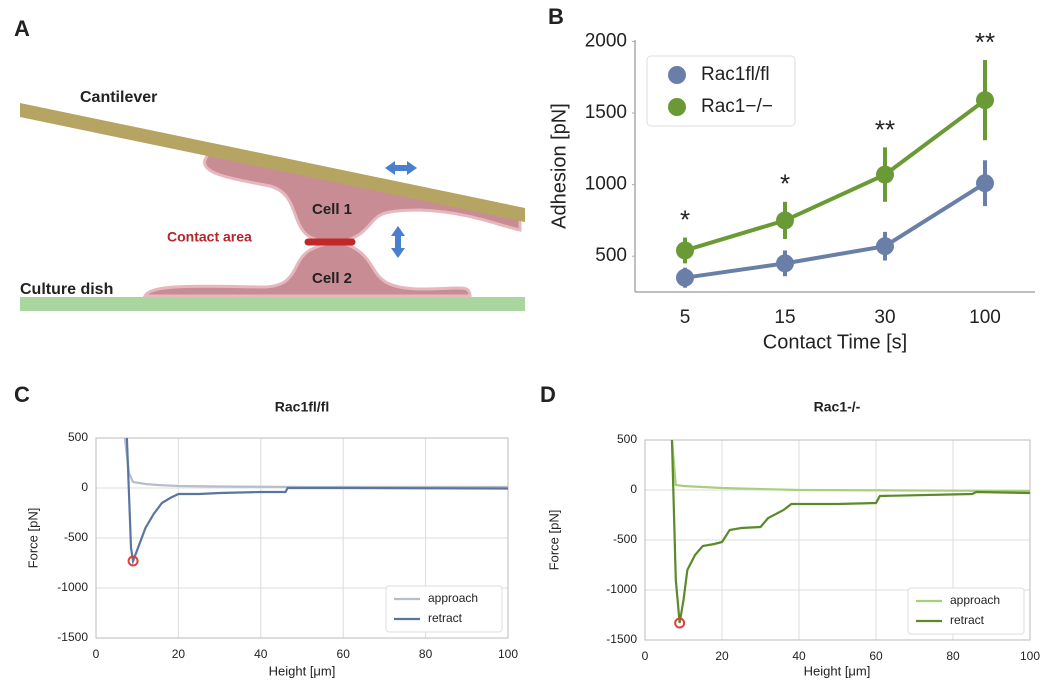 The height and width of the screenshot is (689, 1051). What do you see at coordinates (209, 237) in the screenshot?
I see `label: Contact area` at bounding box center [209, 237].